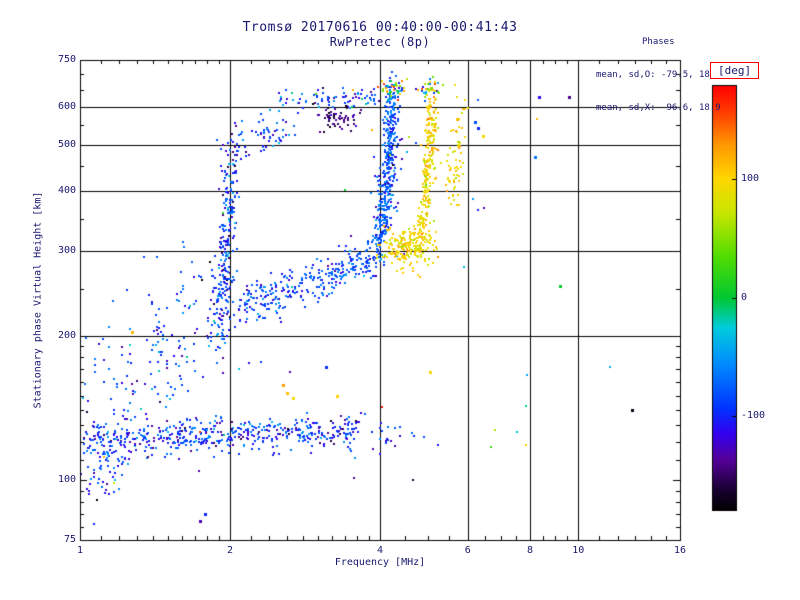 The image size is (800, 600). What do you see at coordinates (380, 550) in the screenshot?
I see `x-tick-label: 4` at bounding box center [380, 550].